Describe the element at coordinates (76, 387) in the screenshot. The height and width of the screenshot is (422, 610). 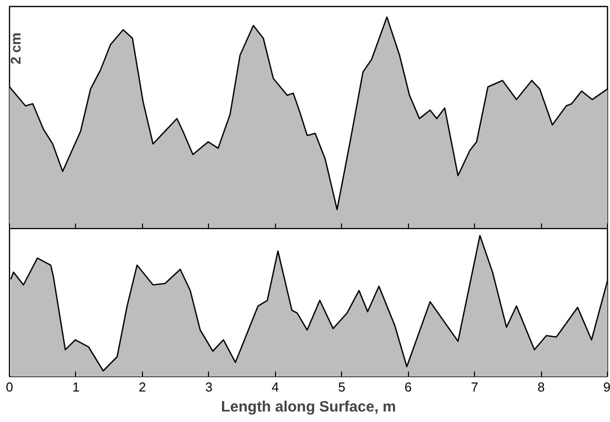
I see `x-tick-label: 1` at that location.